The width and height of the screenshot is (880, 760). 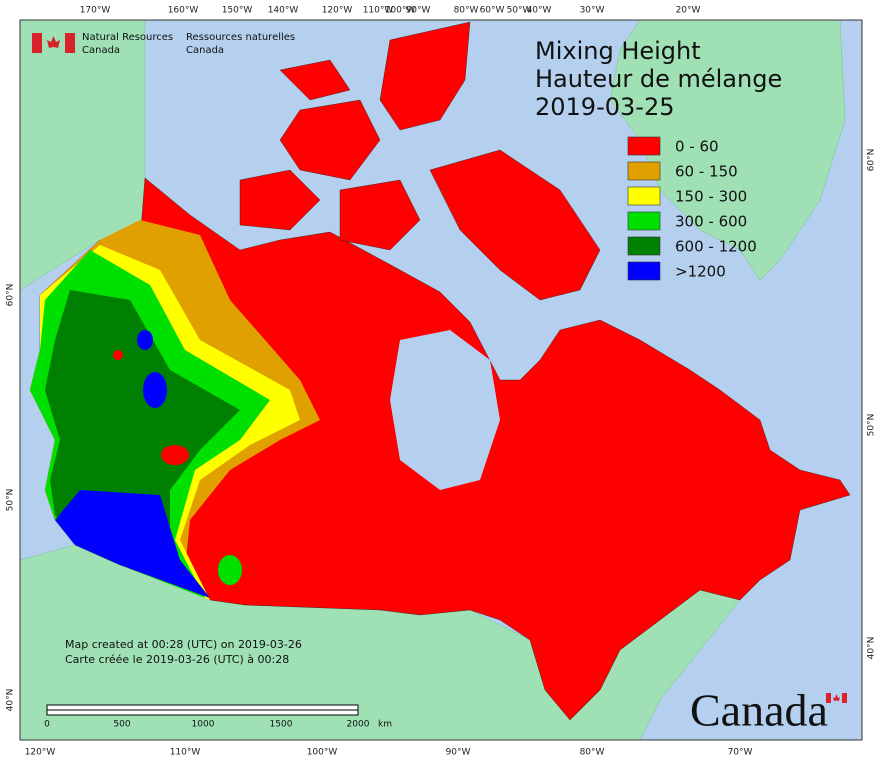 What do you see at coordinates (203, 725) in the screenshot?
I see `scale-label: 1000` at bounding box center [203, 725].